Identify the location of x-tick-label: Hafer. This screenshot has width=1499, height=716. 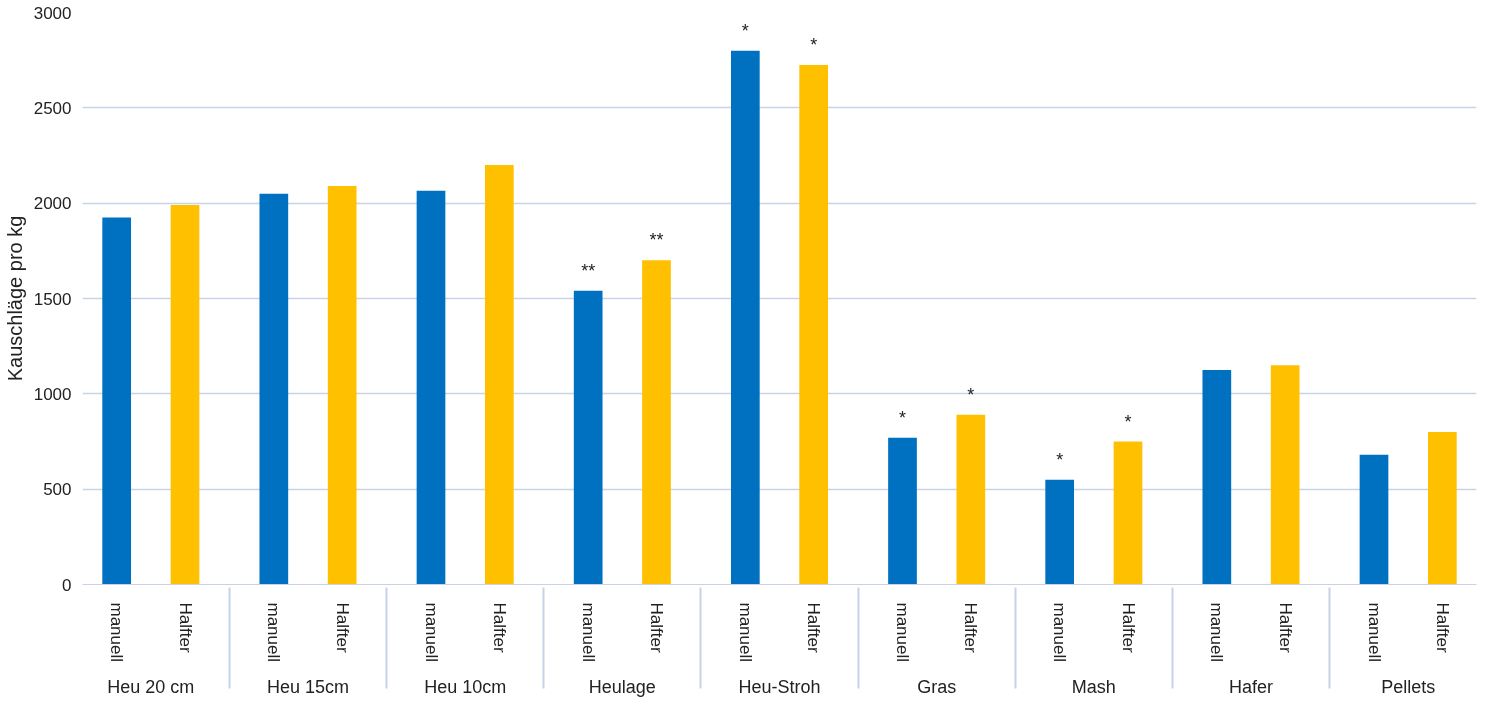
(1251, 687).